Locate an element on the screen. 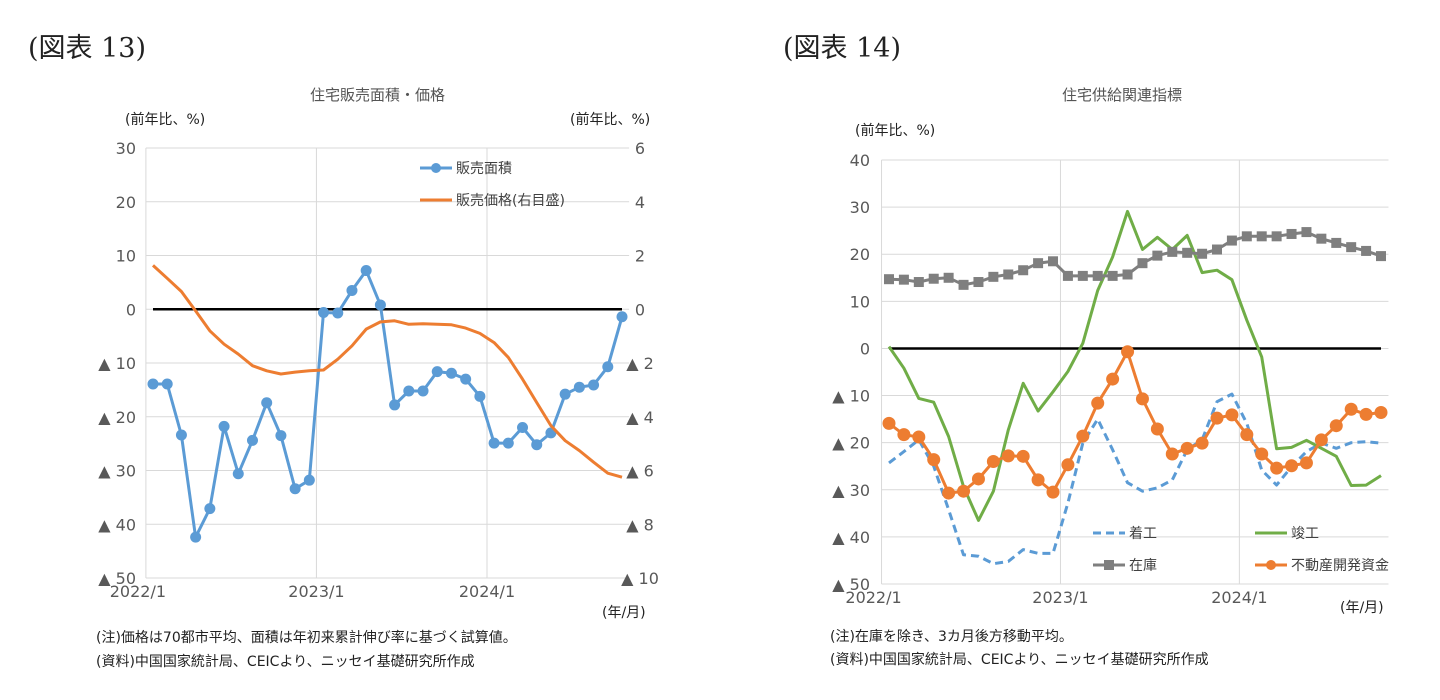 The height and width of the screenshot is (700, 1440). chart-13-source: (資料)中国国家統計局、CEICより、ニッセイ基礎研究所作成 is located at coordinates (285, 662).